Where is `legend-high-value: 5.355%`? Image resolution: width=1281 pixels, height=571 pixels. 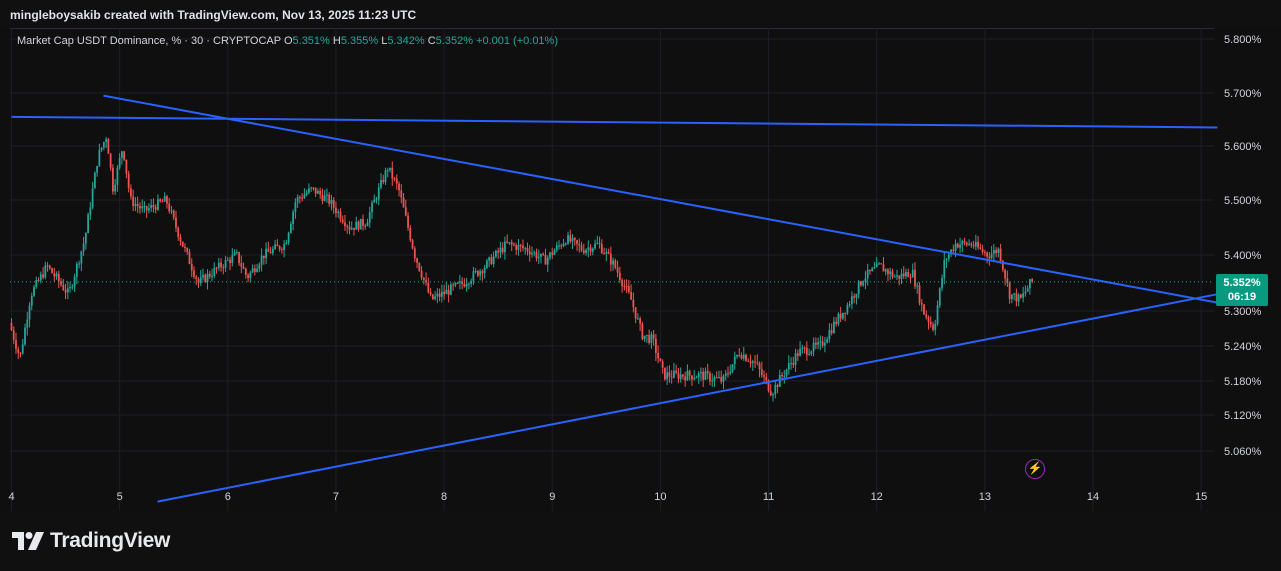
legend-high-value: 5.355% is located at coordinates (359, 41).